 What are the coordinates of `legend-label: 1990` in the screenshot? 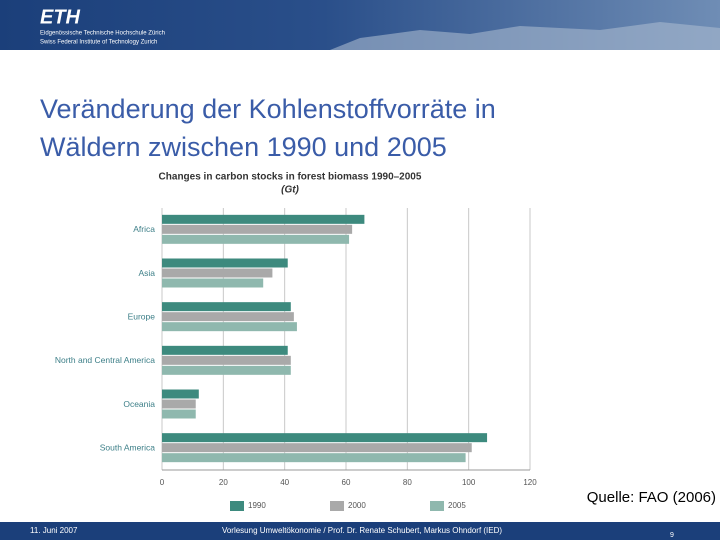 It's located at (257, 505).